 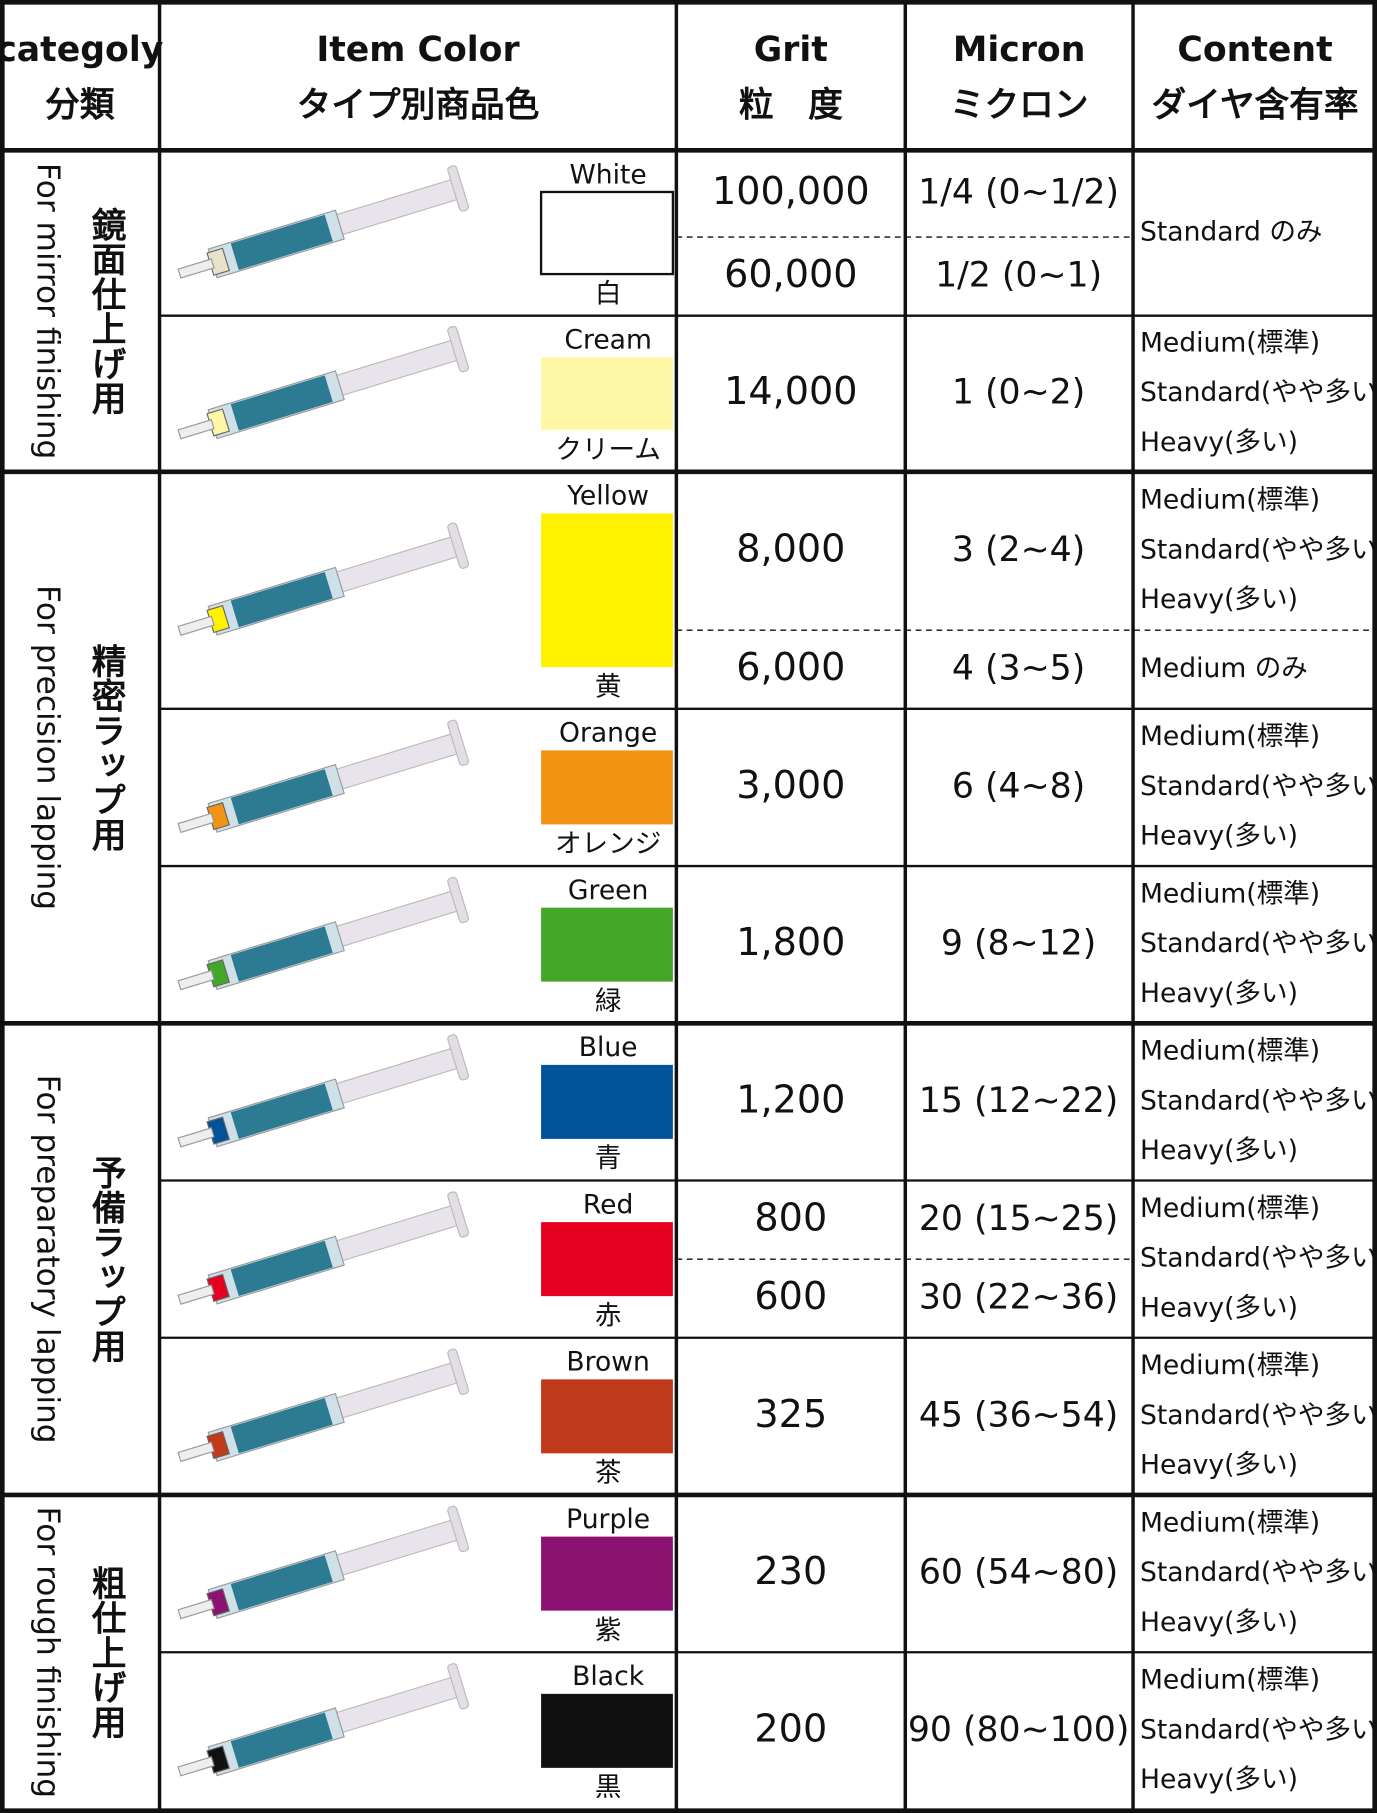 What do you see at coordinates (1018, 550) in the screenshot?
I see `micron: 3 (2~4)` at bounding box center [1018, 550].